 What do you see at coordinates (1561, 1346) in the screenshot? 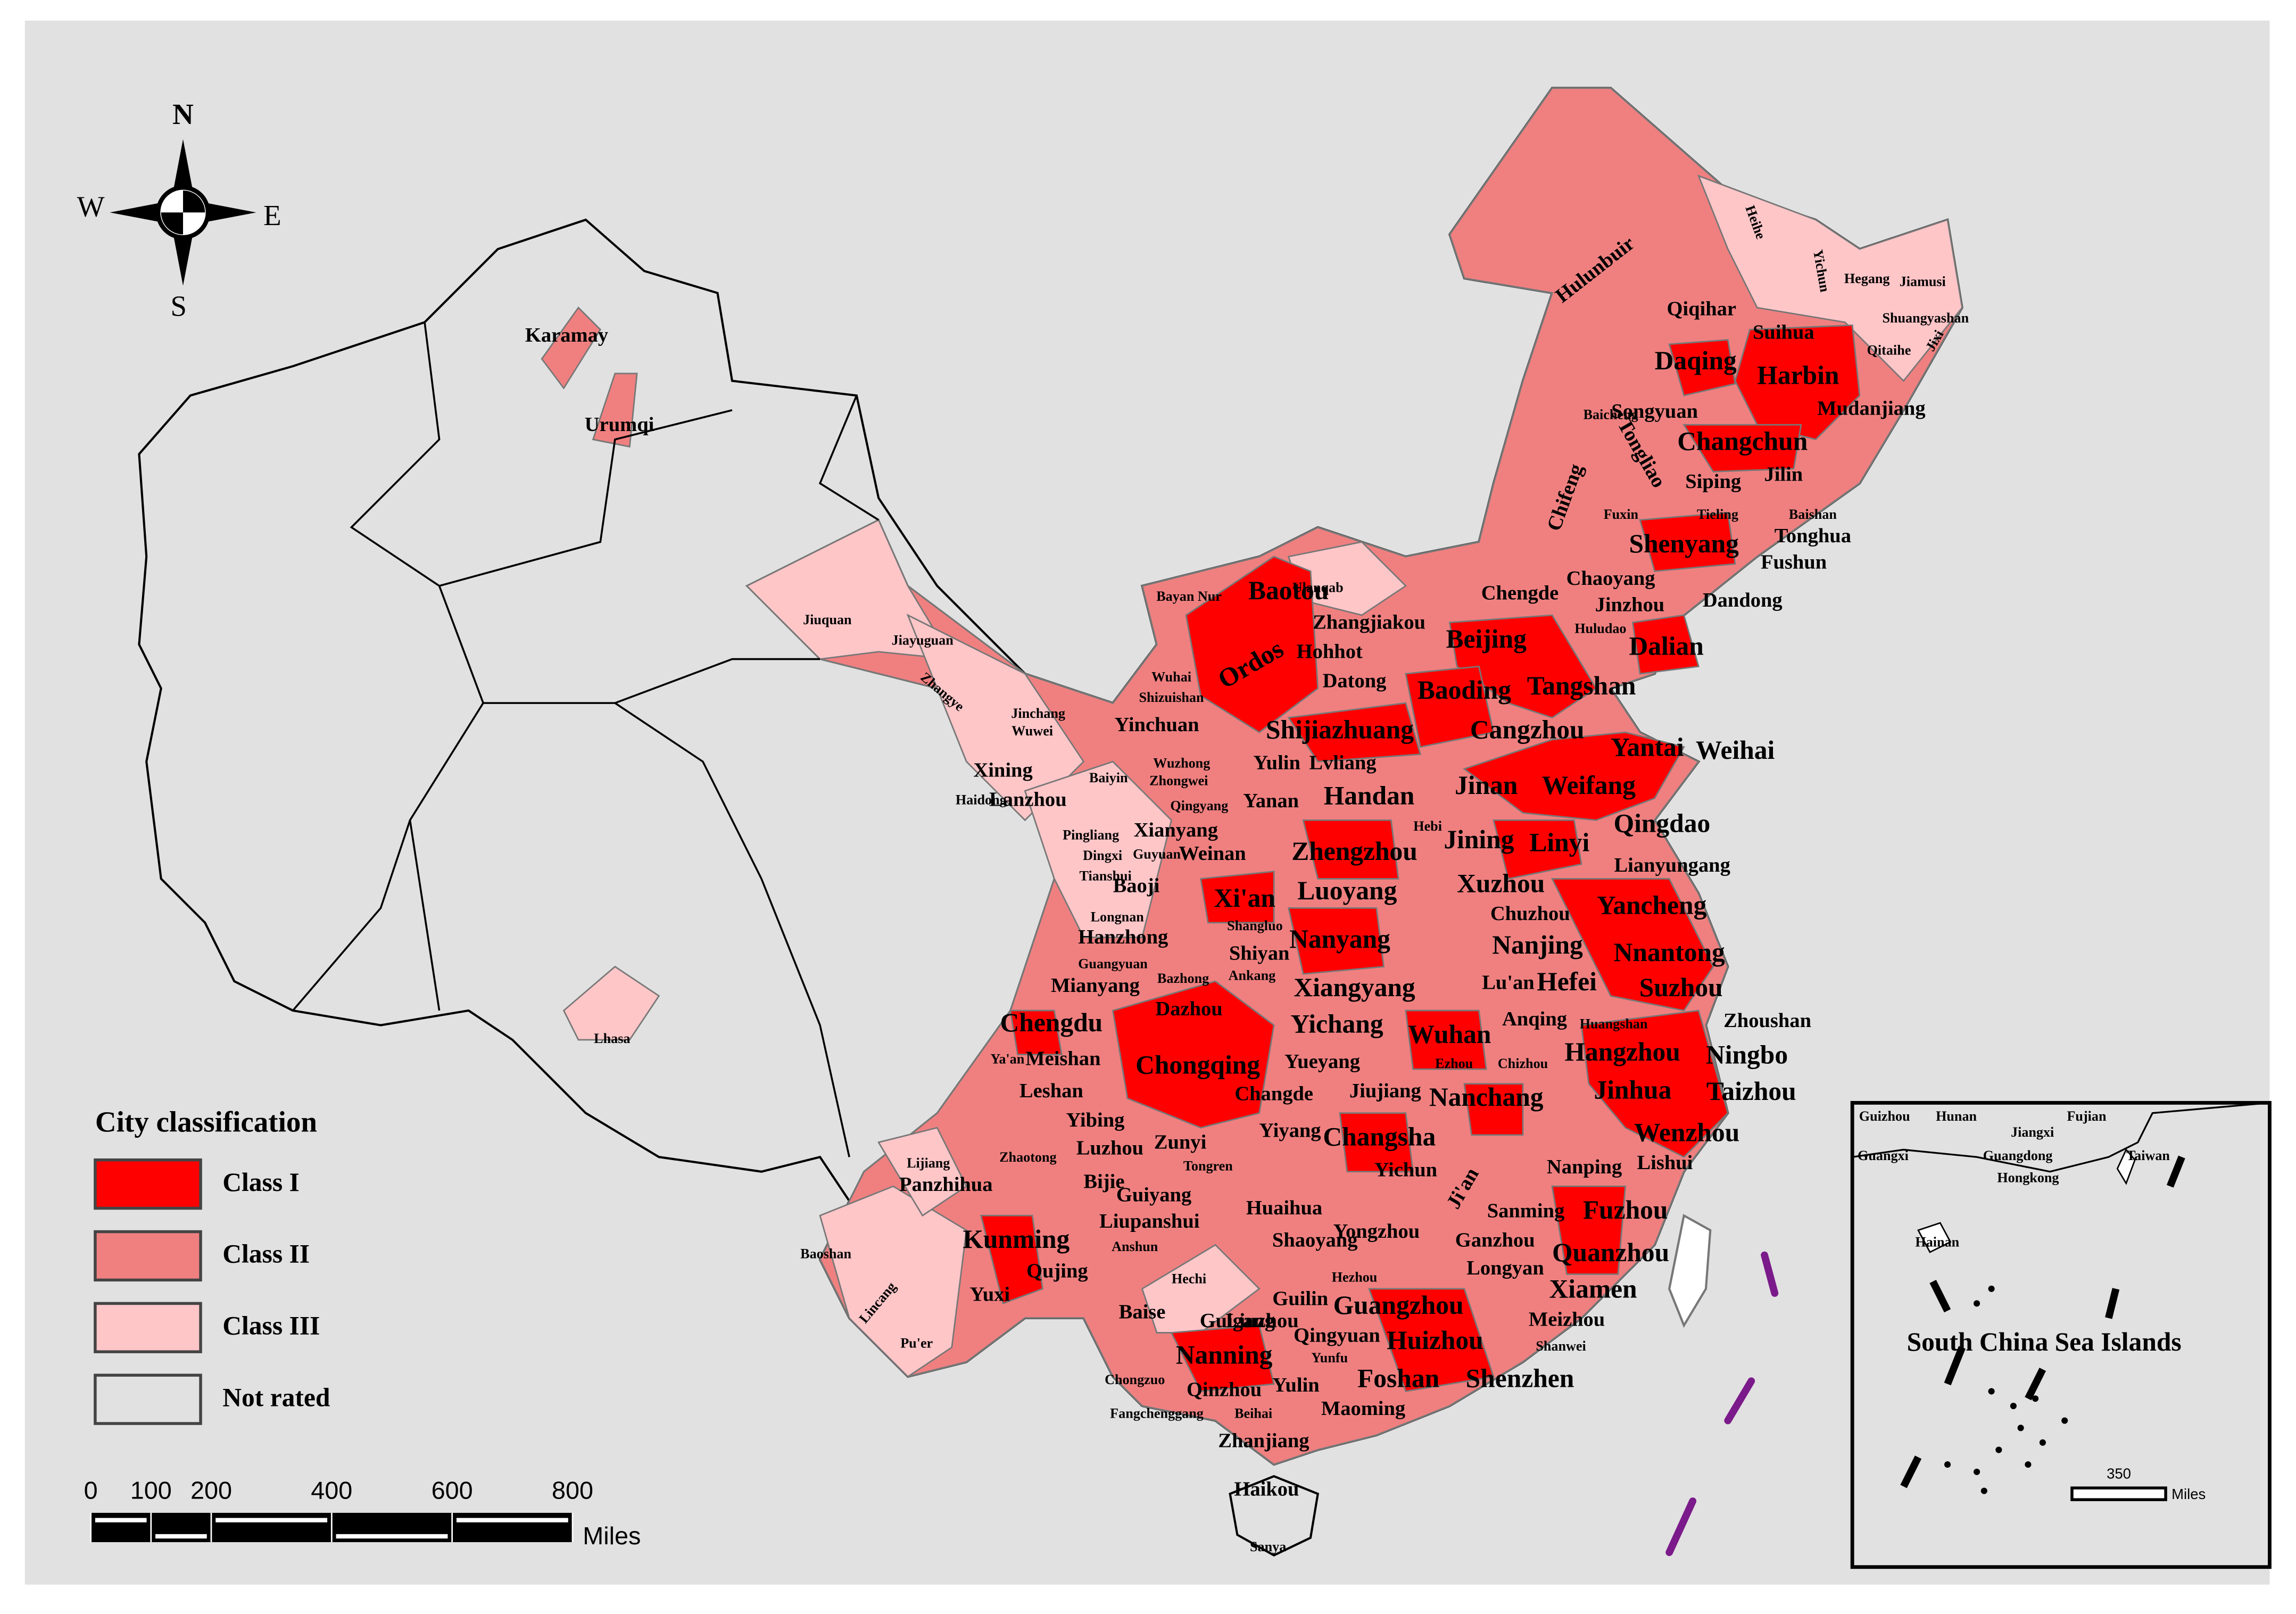
I see `city-label: Shanwei` at bounding box center [1561, 1346].